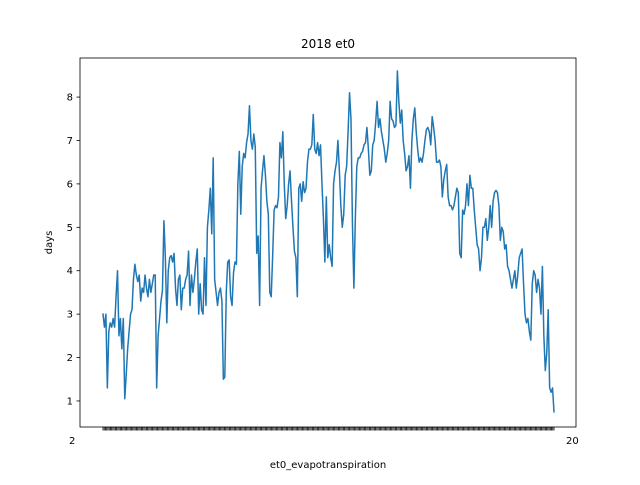 The width and height of the screenshot is (640, 485). Describe the element at coordinates (70, 401) in the screenshot. I see `y-tick-label: 1` at that location.